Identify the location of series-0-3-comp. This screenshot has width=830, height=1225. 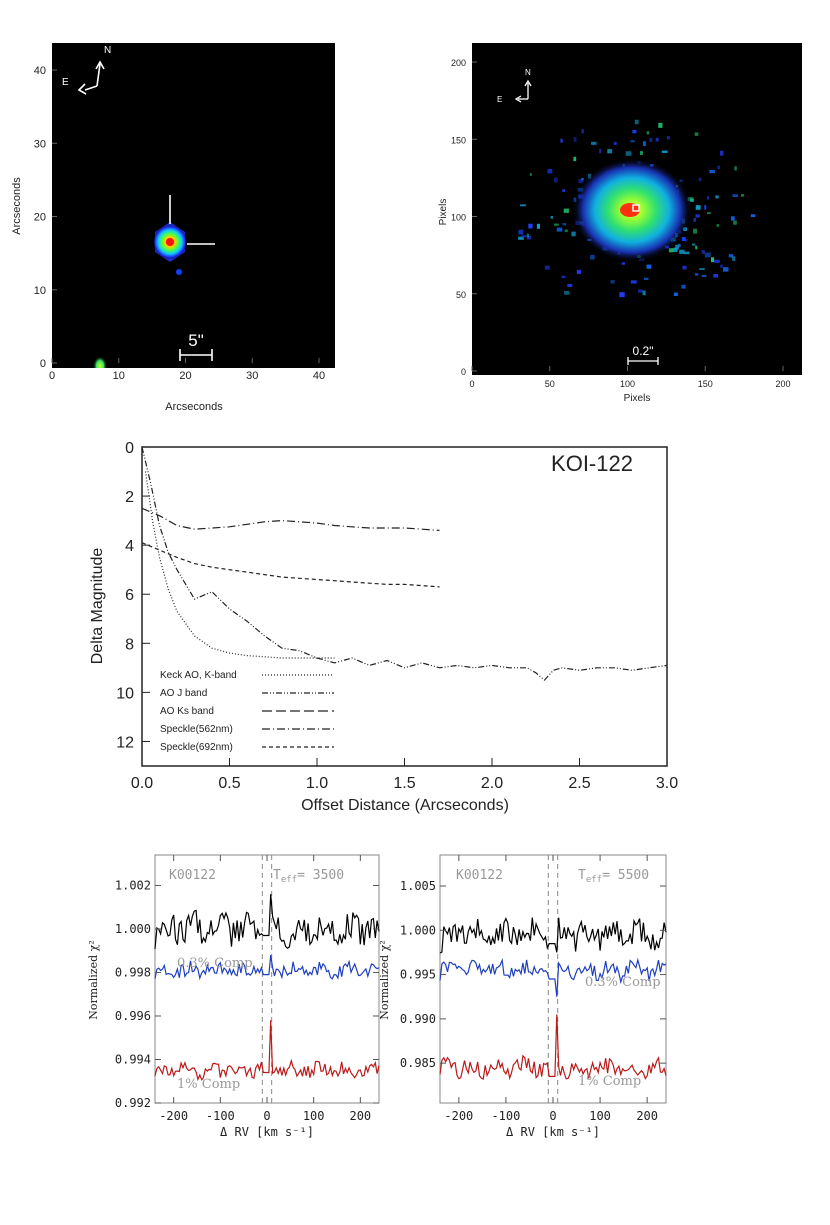
(553, 977).